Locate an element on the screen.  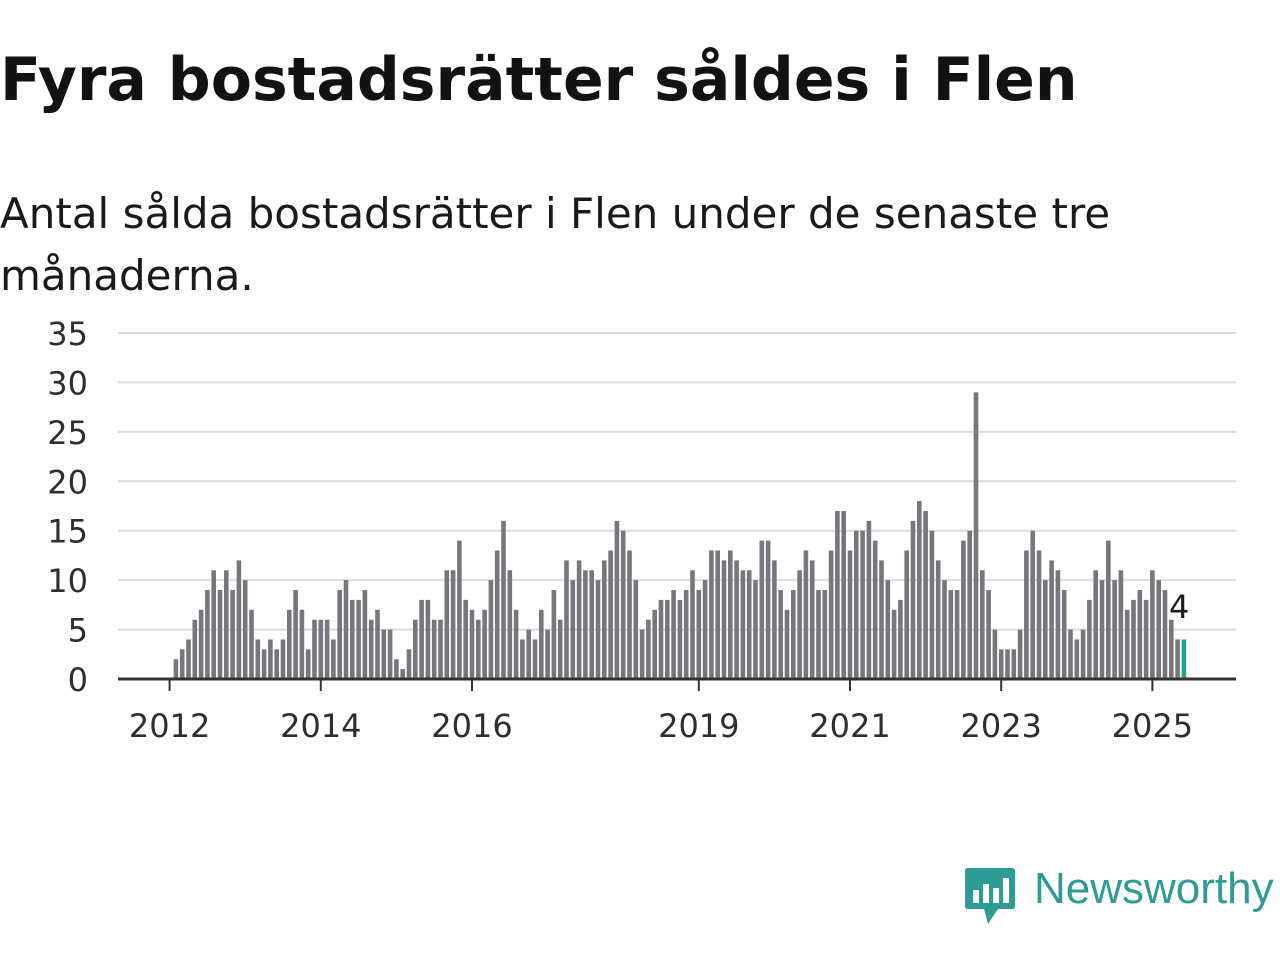
y-tick-label: 30 is located at coordinates (67, 383).